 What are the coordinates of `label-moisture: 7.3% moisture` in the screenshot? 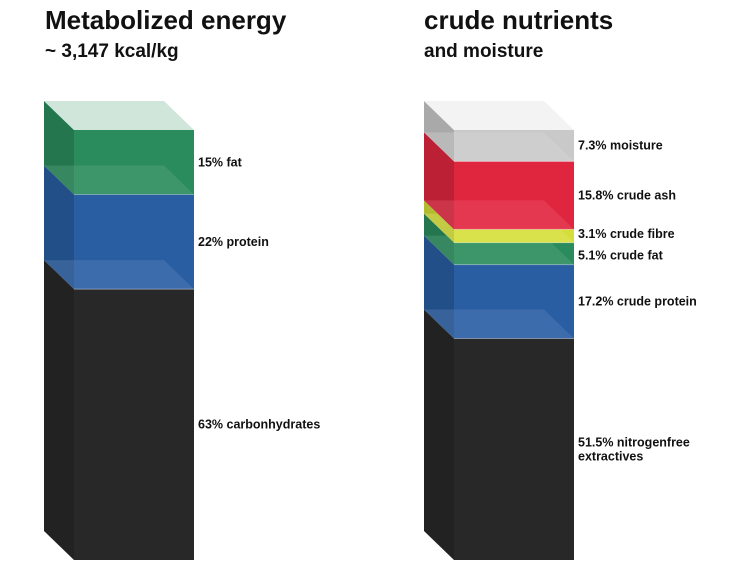 It's located at (620, 146).